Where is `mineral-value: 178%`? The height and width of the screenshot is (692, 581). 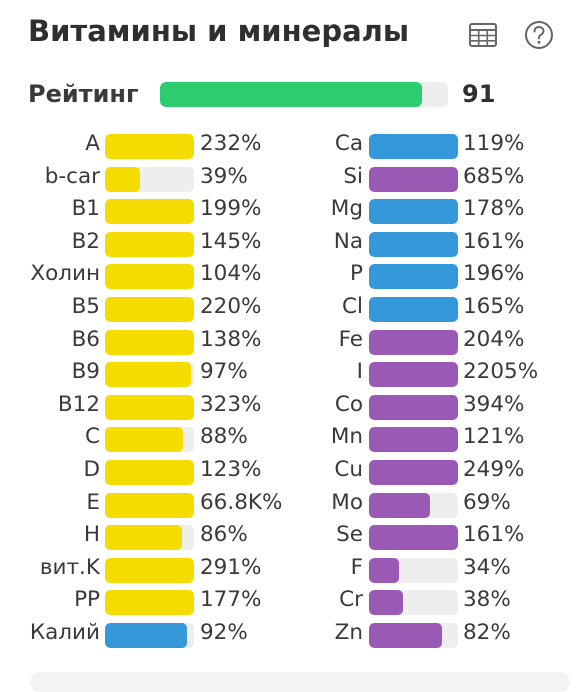
mineral-value: 178% is located at coordinates (494, 209).